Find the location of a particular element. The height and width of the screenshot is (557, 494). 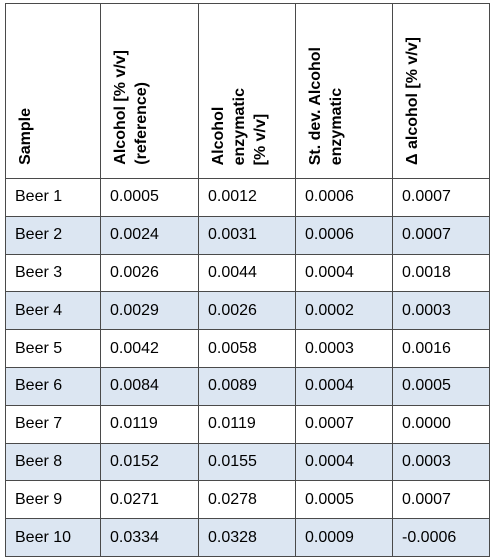

table-row: Beer 8 0.0152 0.0155 0.0004 0.0003 is located at coordinates (247, 462).